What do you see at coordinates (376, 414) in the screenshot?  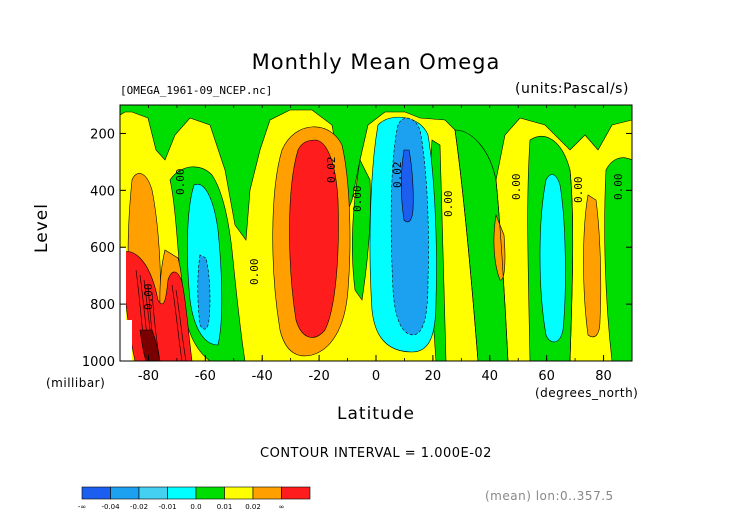 I see `x-axis-label: Latitude` at bounding box center [376, 414].